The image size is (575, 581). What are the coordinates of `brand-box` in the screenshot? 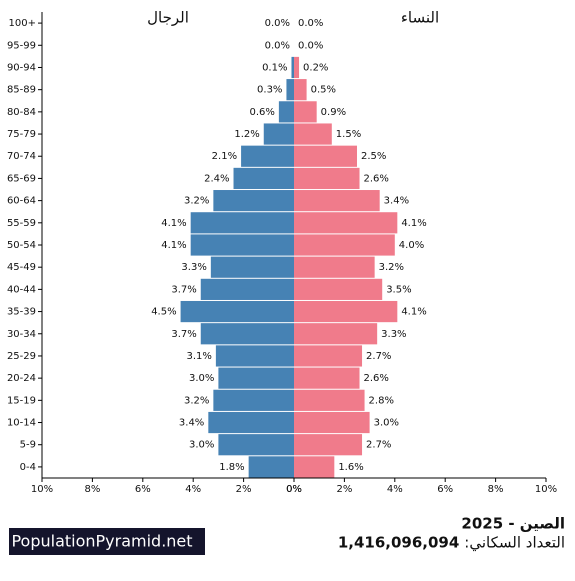 It's located at (107, 541).